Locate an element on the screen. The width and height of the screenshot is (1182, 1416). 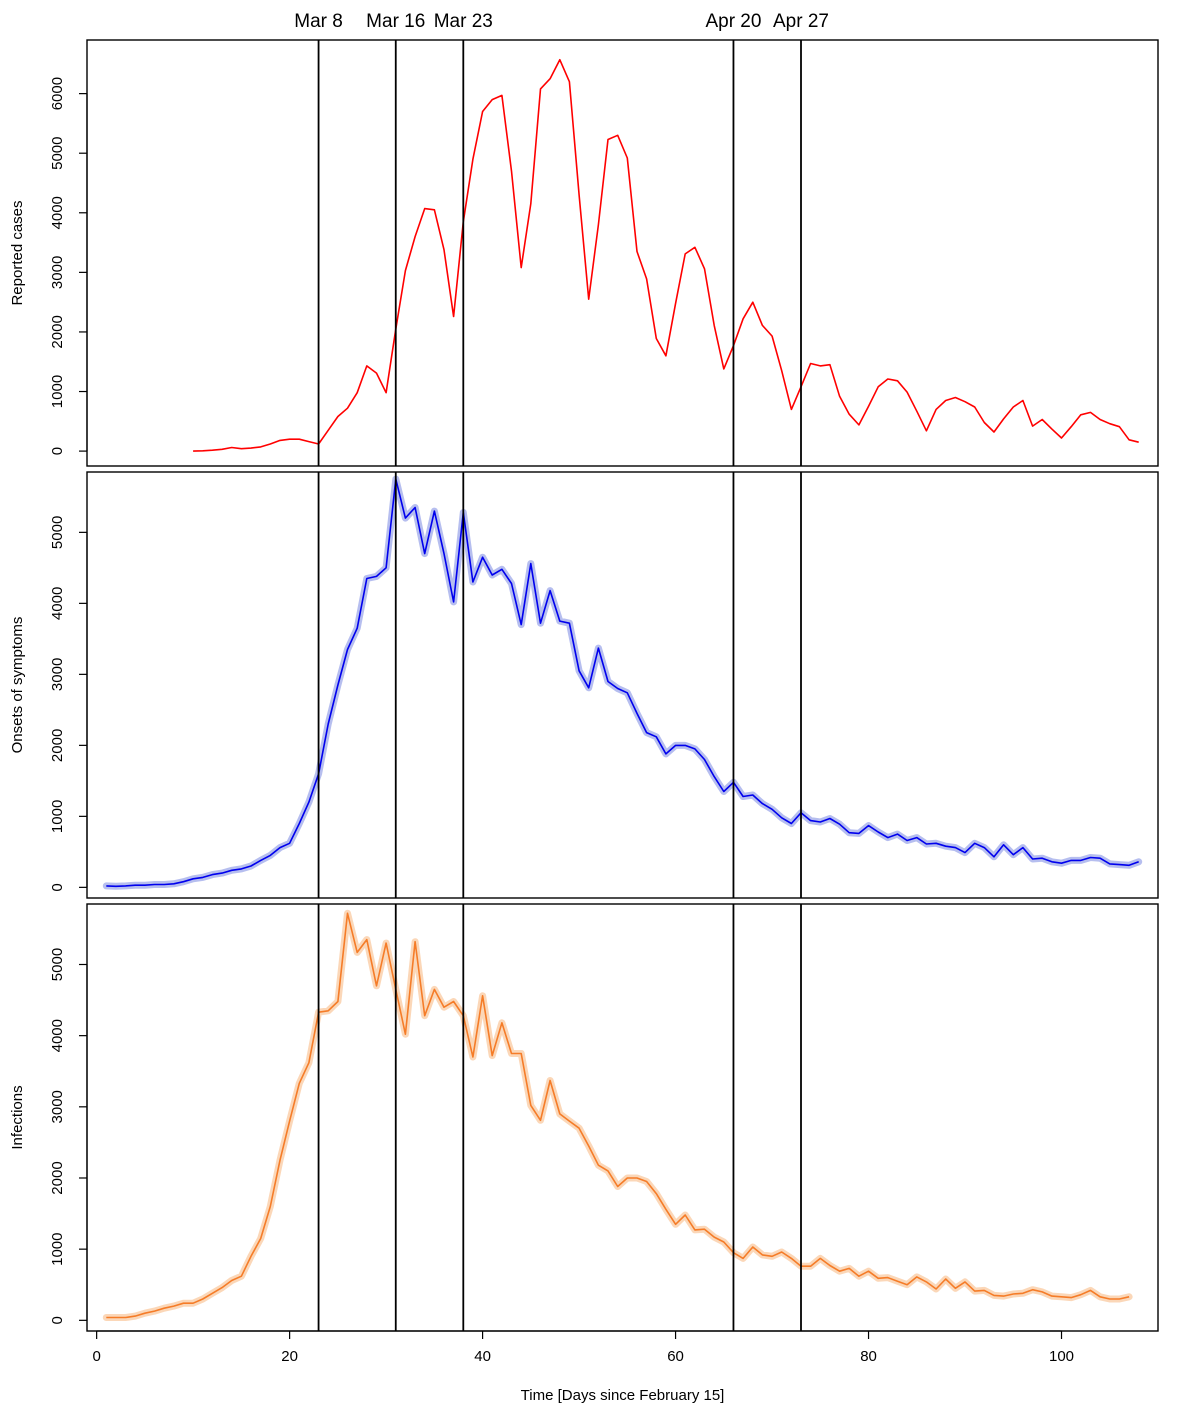
x-tick-label: 100 is located at coordinates (1061, 1356).